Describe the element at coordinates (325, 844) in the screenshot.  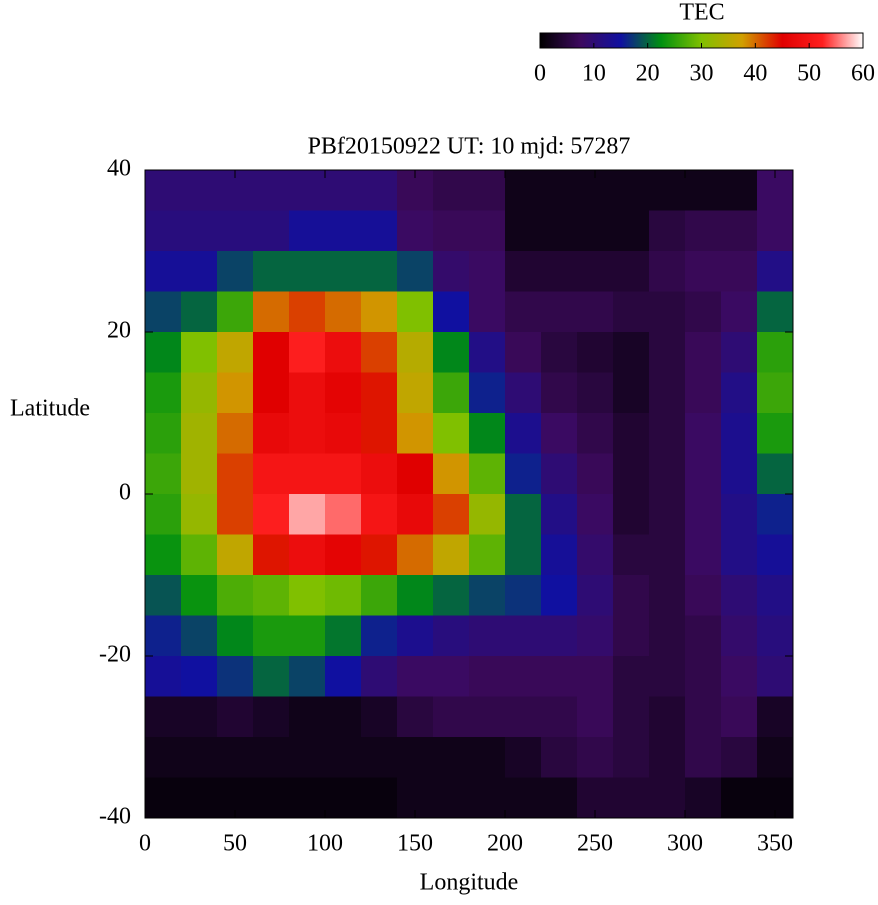
I see `x-tick-label: 100` at that location.